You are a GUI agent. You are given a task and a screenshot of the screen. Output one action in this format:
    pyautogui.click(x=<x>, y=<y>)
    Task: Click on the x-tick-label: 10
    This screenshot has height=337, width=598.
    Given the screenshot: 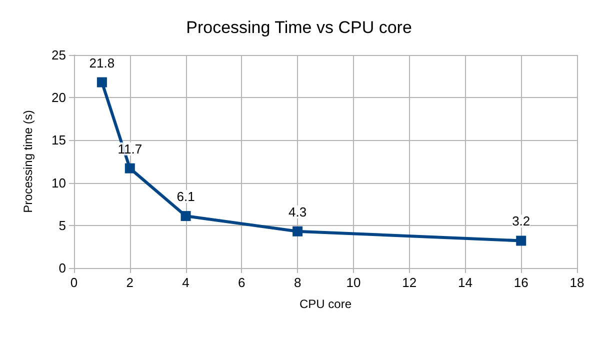 What is the action you would take?
    pyautogui.click(x=353, y=282)
    